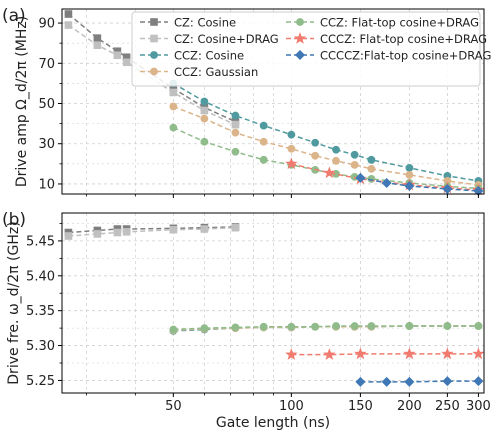  I want to click on legend-item: CCZ: Cosine, so click(192, 56).